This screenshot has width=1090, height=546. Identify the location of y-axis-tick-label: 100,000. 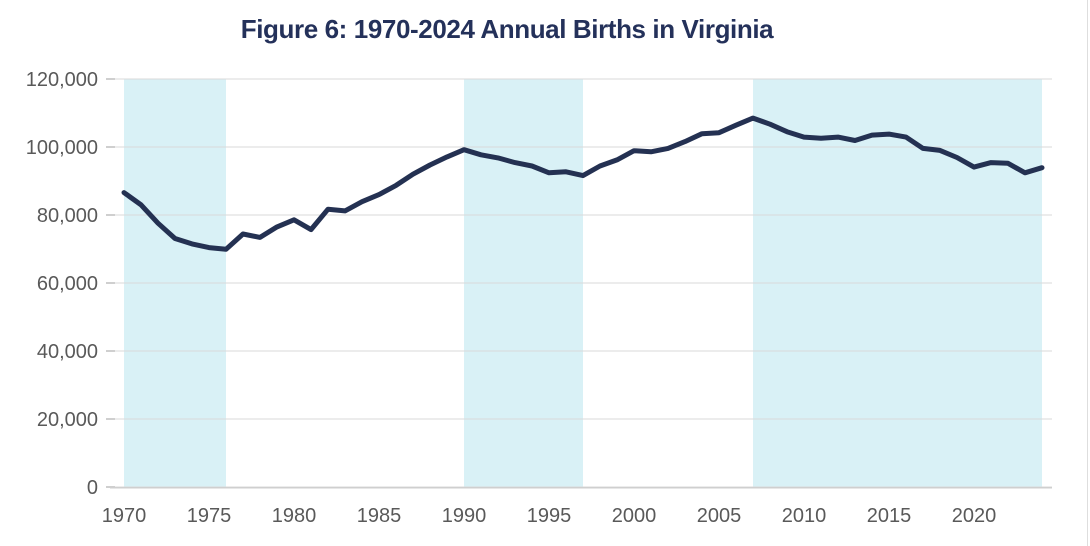
(62, 148).